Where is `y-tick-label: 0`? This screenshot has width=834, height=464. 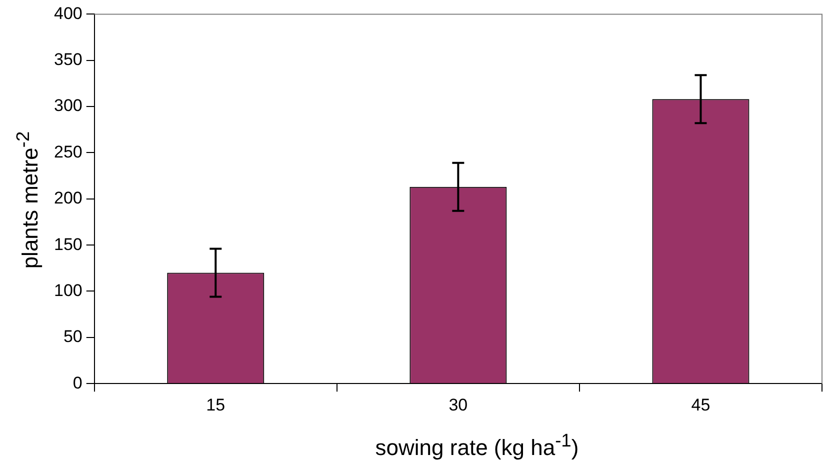
y-tick-label: 0 is located at coordinates (77, 382).